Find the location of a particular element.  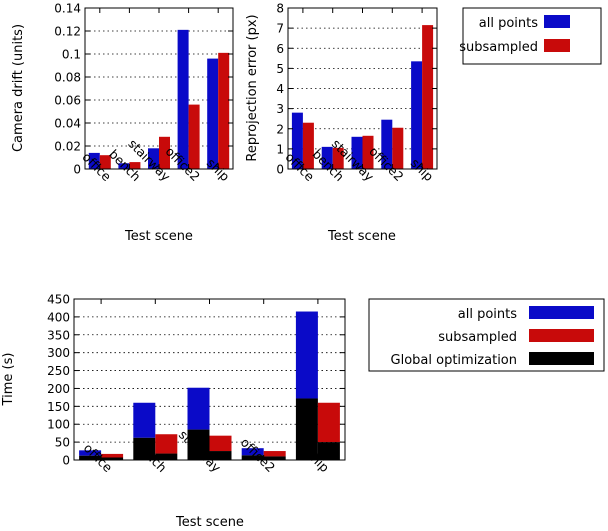

y-tick-label: 8 is located at coordinates (280, 9).